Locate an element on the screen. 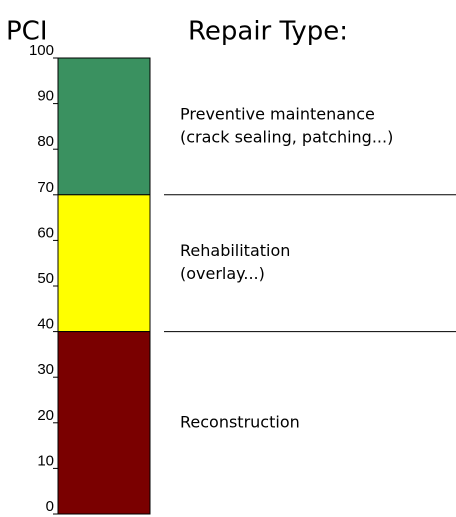 The height and width of the screenshot is (517, 456). header: Repair Type: is located at coordinates (268, 32).